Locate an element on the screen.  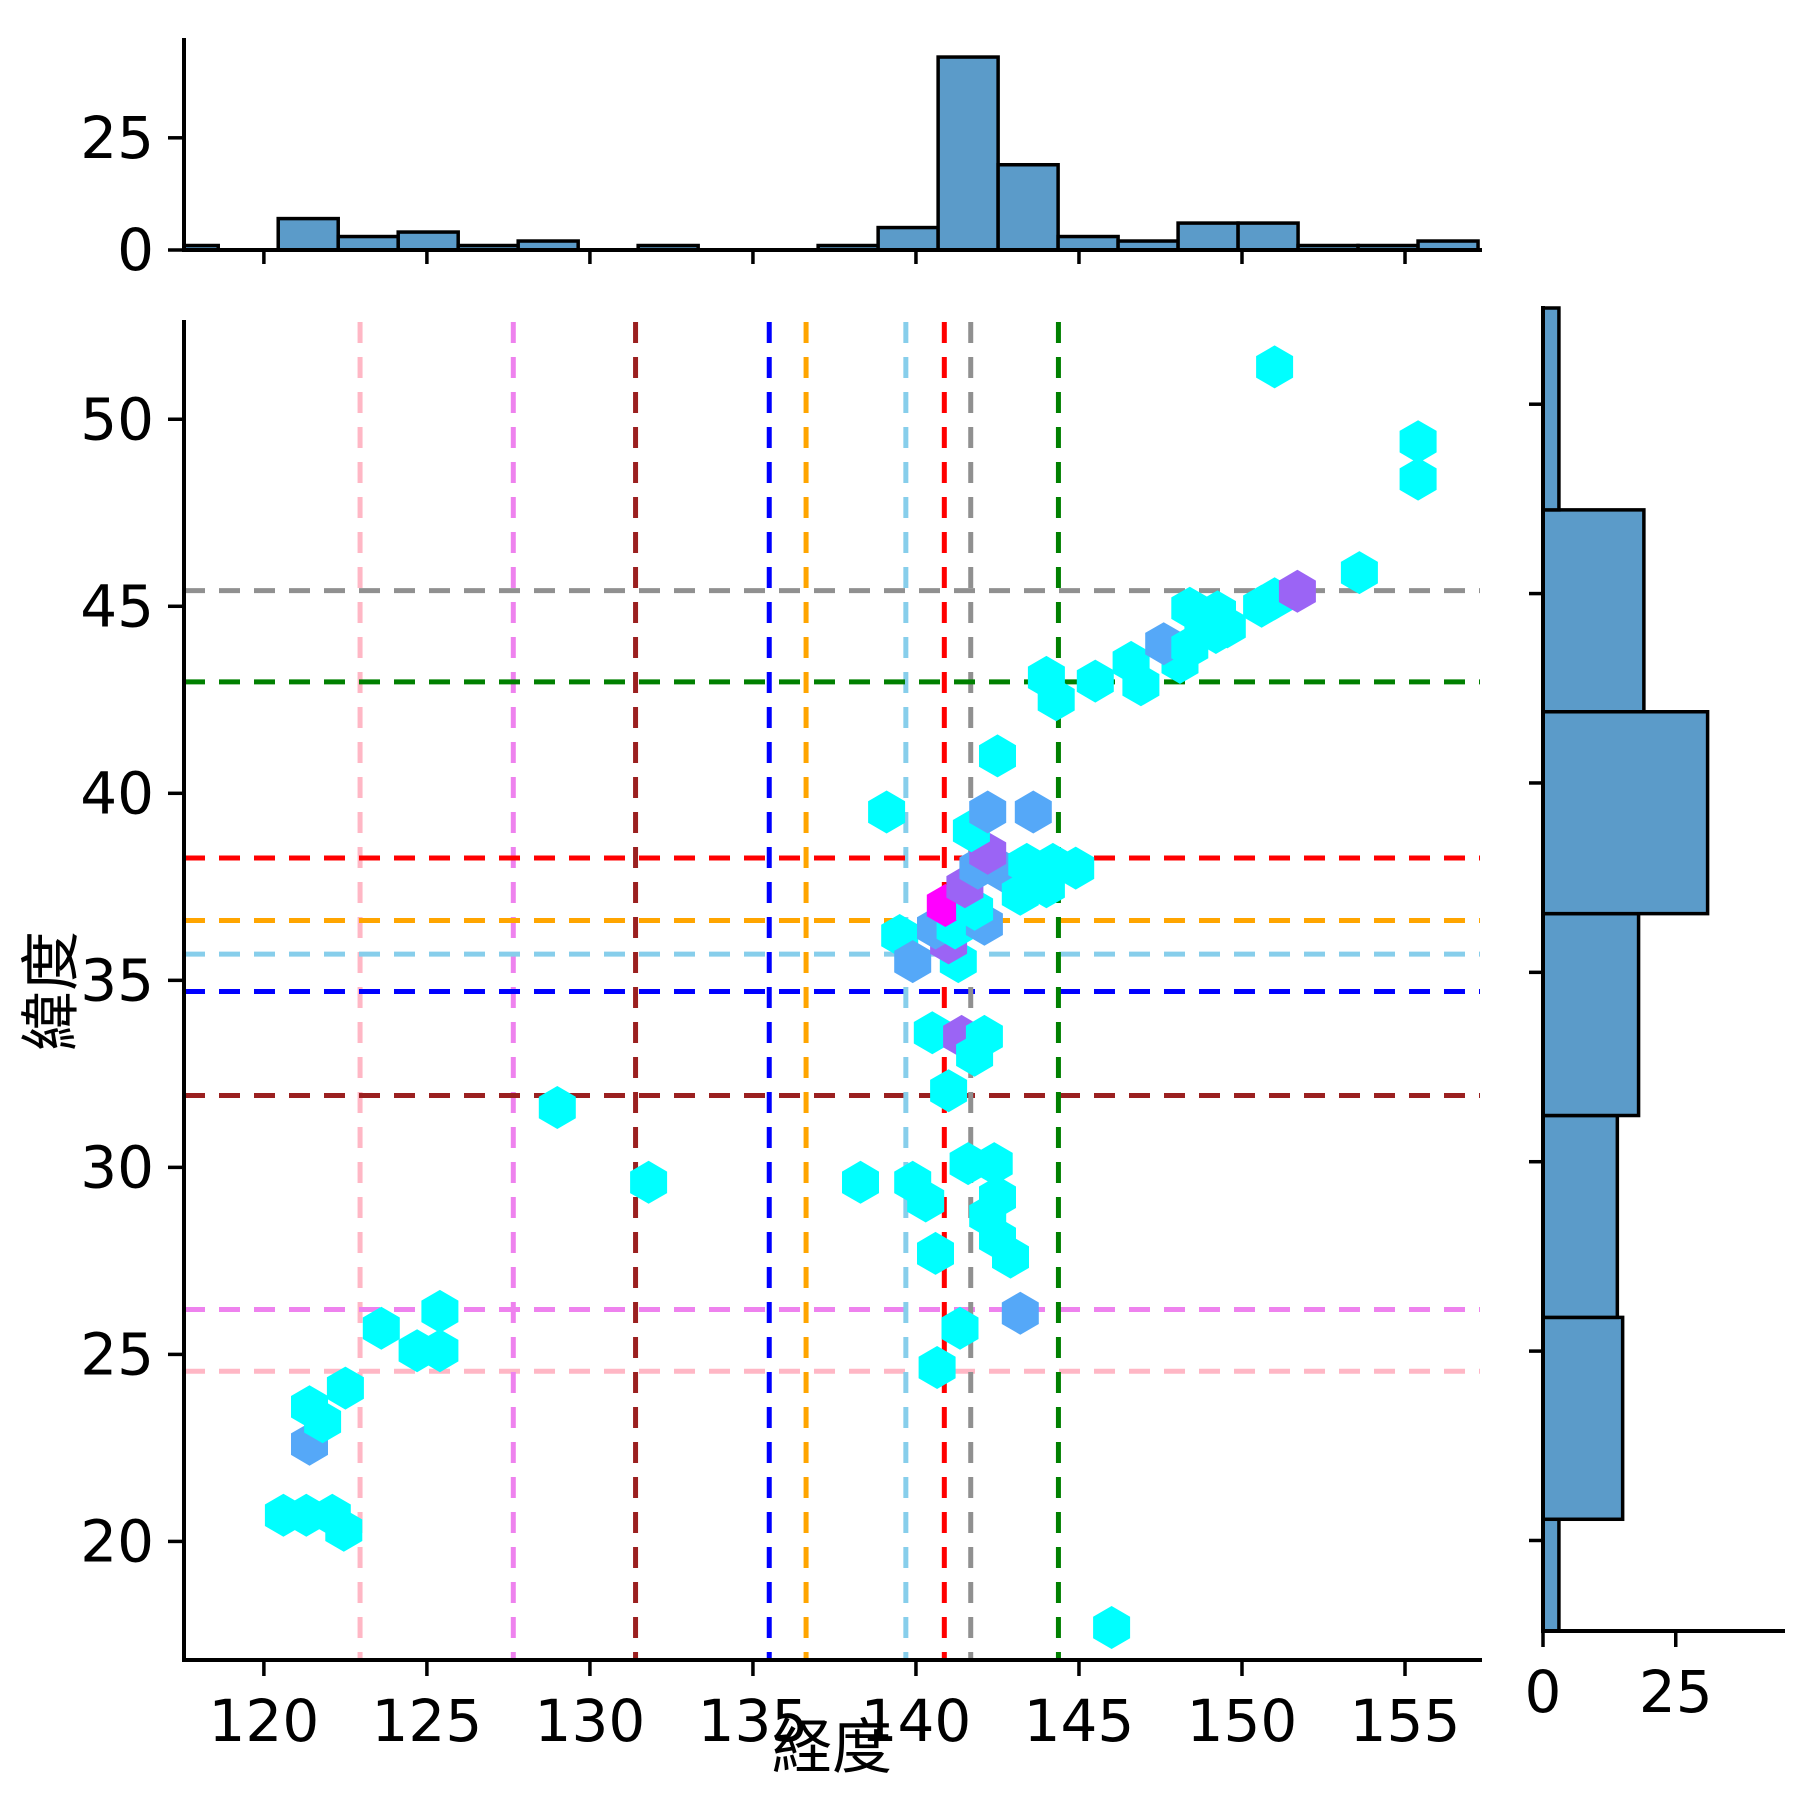
right-histogram is located at coordinates (1625, 969).